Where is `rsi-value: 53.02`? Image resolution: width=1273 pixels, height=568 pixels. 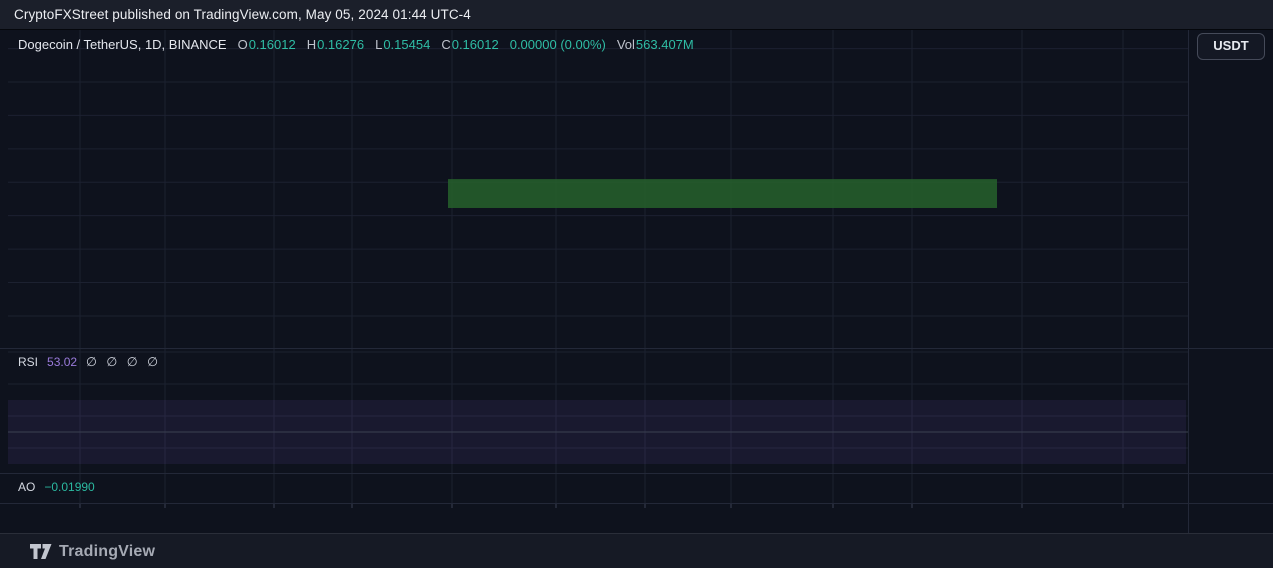
rsi-value: 53.02 is located at coordinates (62, 362).